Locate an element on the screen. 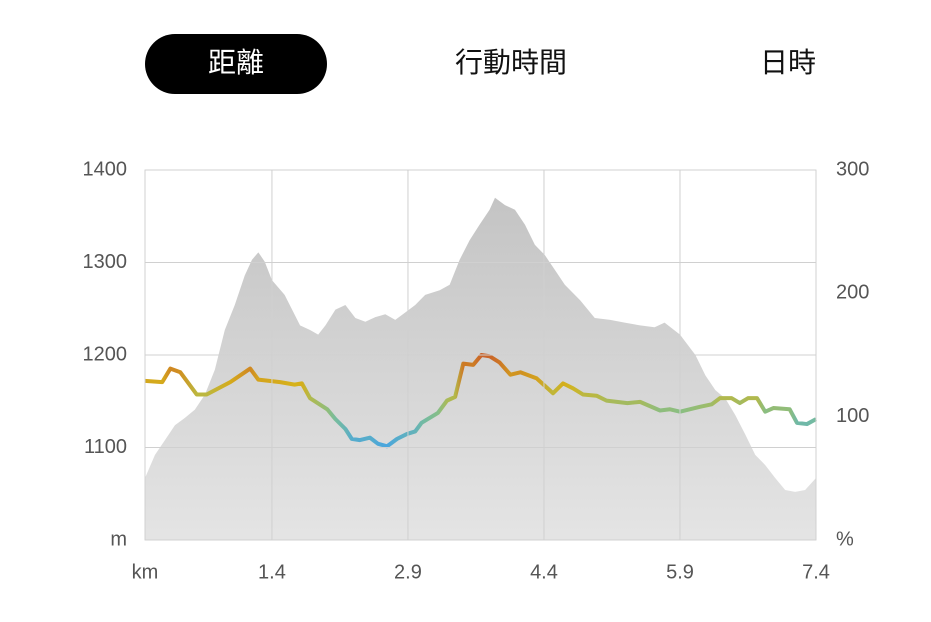  tab-label: 日時 is located at coordinates (788, 62).